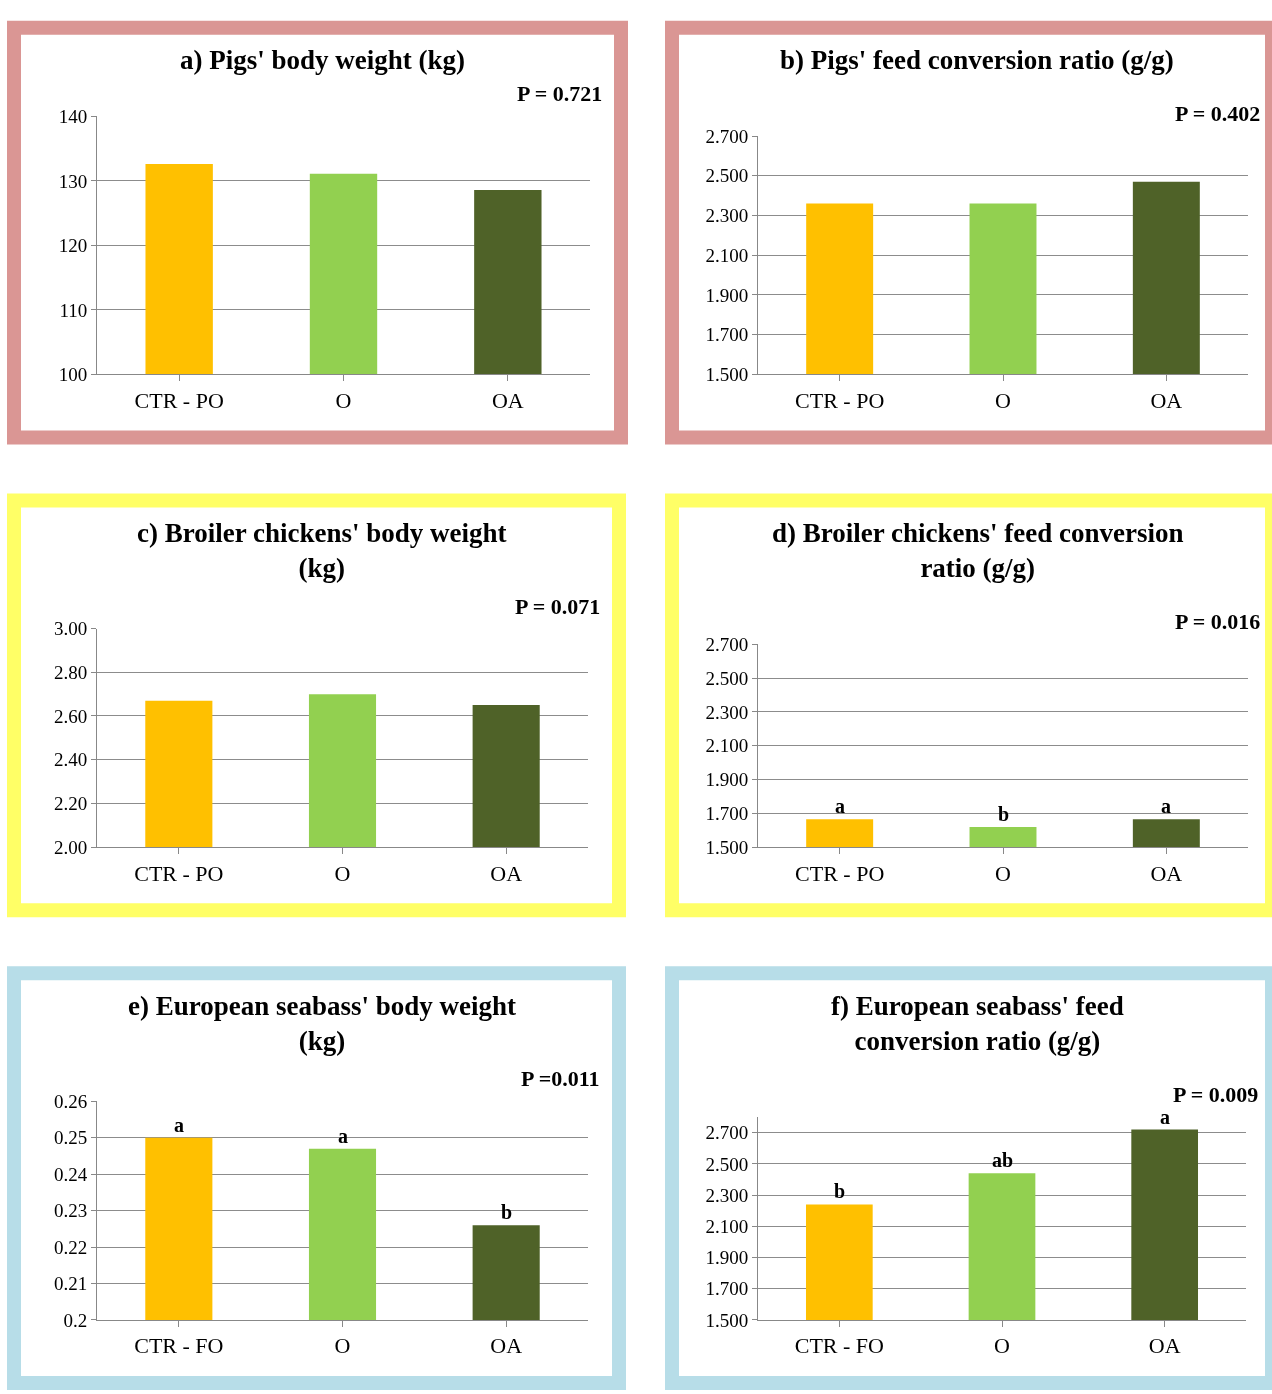 The width and height of the screenshot is (1272, 1394). Describe the element at coordinates (73, 117) in the screenshot. I see `y-tick-label: 140` at that location.